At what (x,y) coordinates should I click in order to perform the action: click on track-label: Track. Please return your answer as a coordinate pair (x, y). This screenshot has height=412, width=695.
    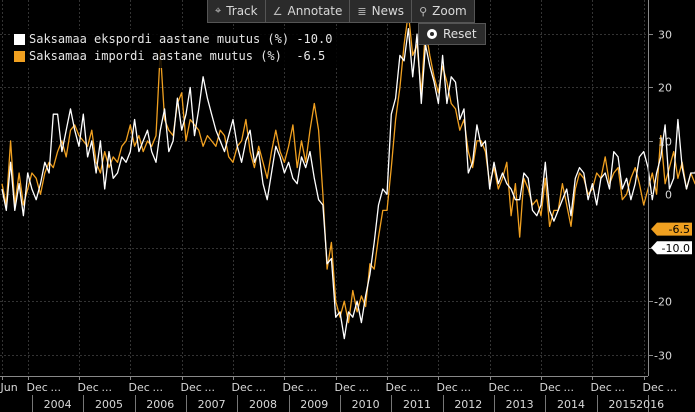
    Looking at the image, I should click on (242, 11).